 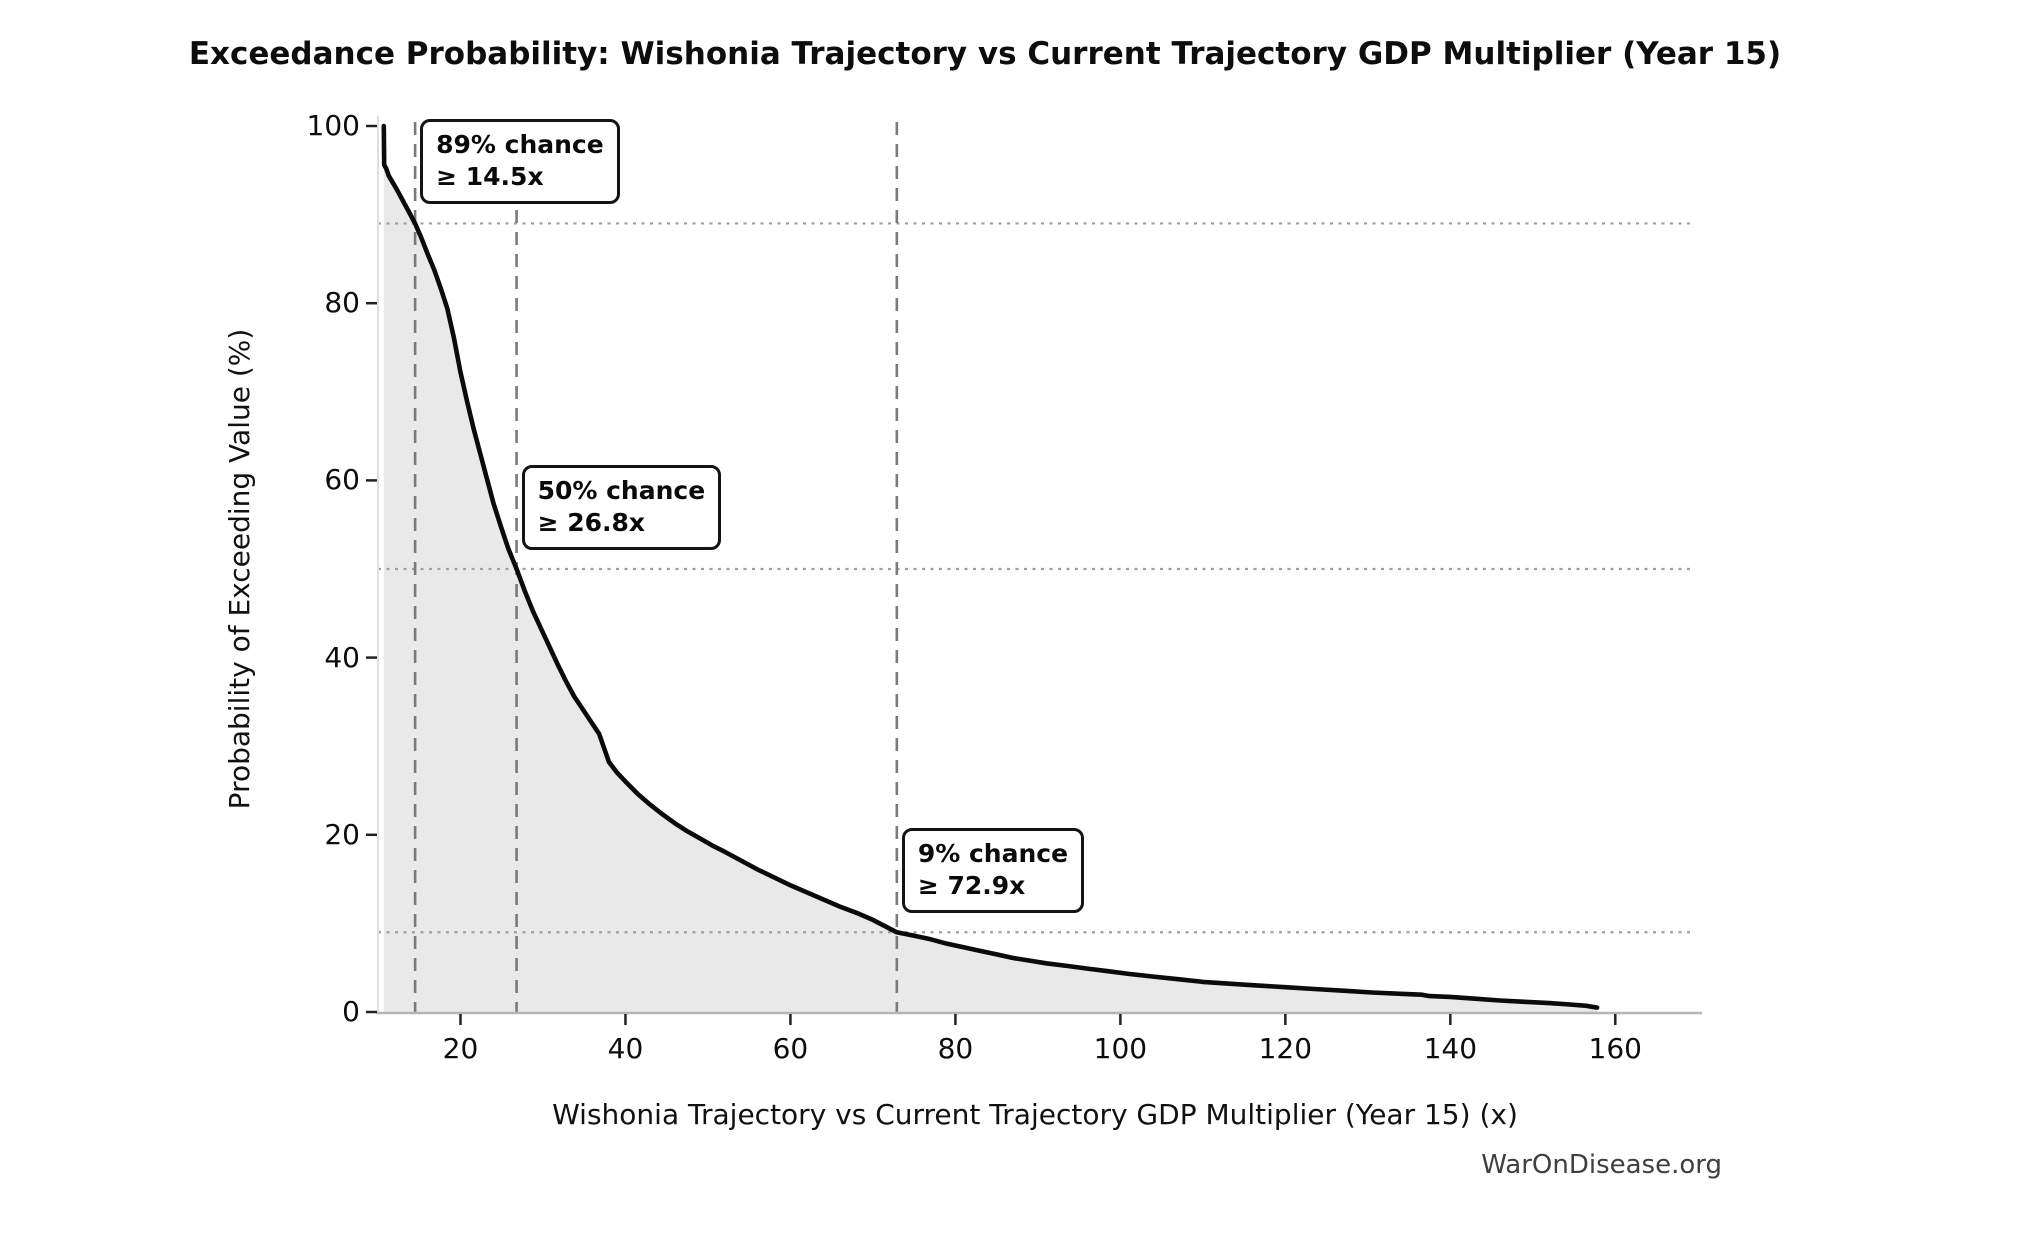 I want to click on y-tick-label-20: 20, so click(x=342, y=834).